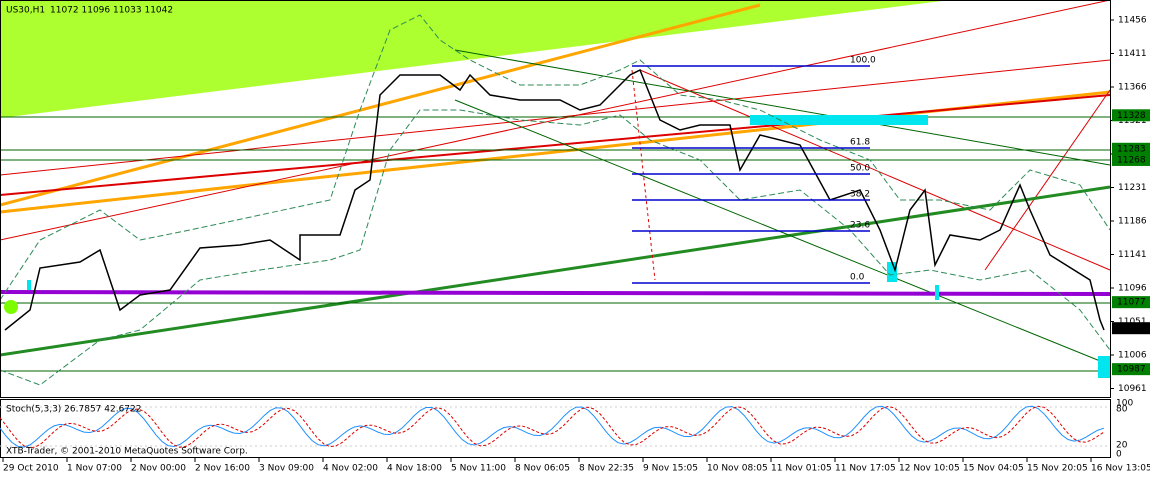  I want to click on time-label: 8 Nov 06:05, so click(542, 469).